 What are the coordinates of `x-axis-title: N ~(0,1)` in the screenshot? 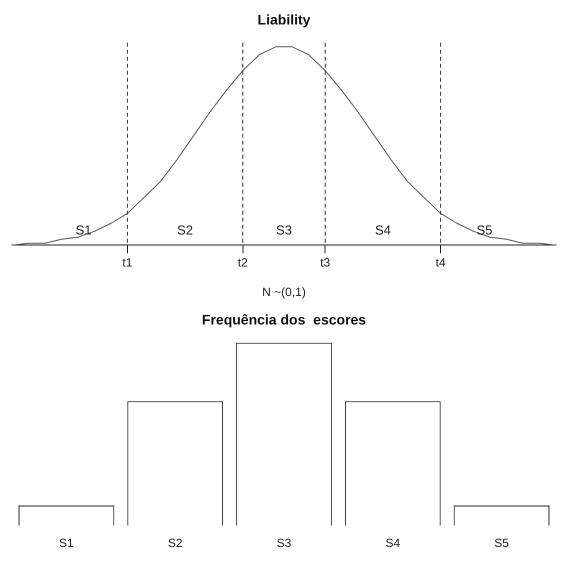 It's located at (284, 292).